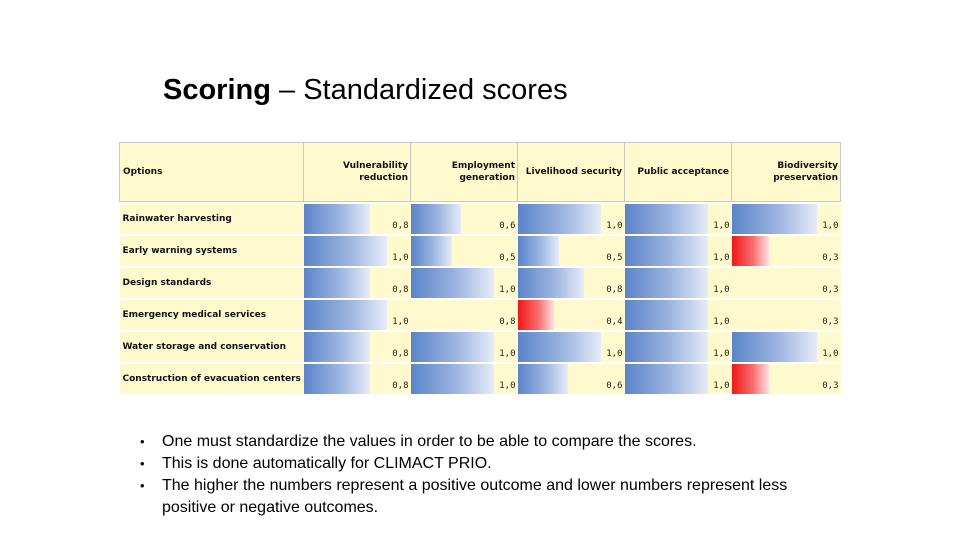 The height and width of the screenshot is (540, 960). What do you see at coordinates (483, 166) in the screenshot?
I see `criterion-header-line1: Employment` at bounding box center [483, 166].